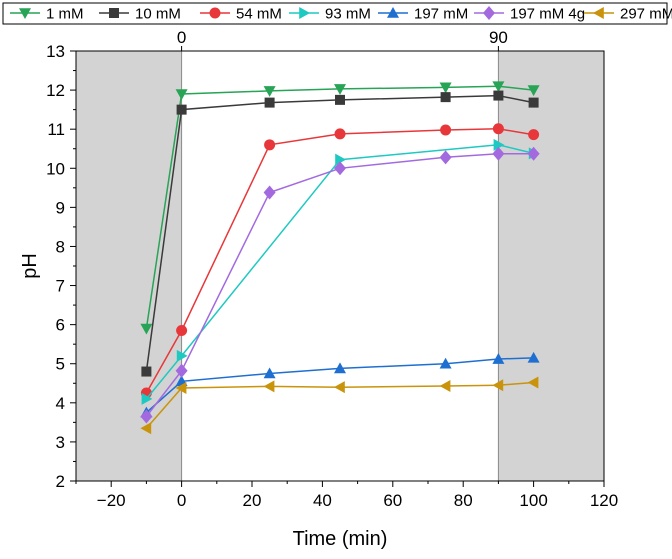 The image size is (672, 559). What do you see at coordinates (604, 500) in the screenshot?
I see `x-tick-label: 120` at bounding box center [604, 500].